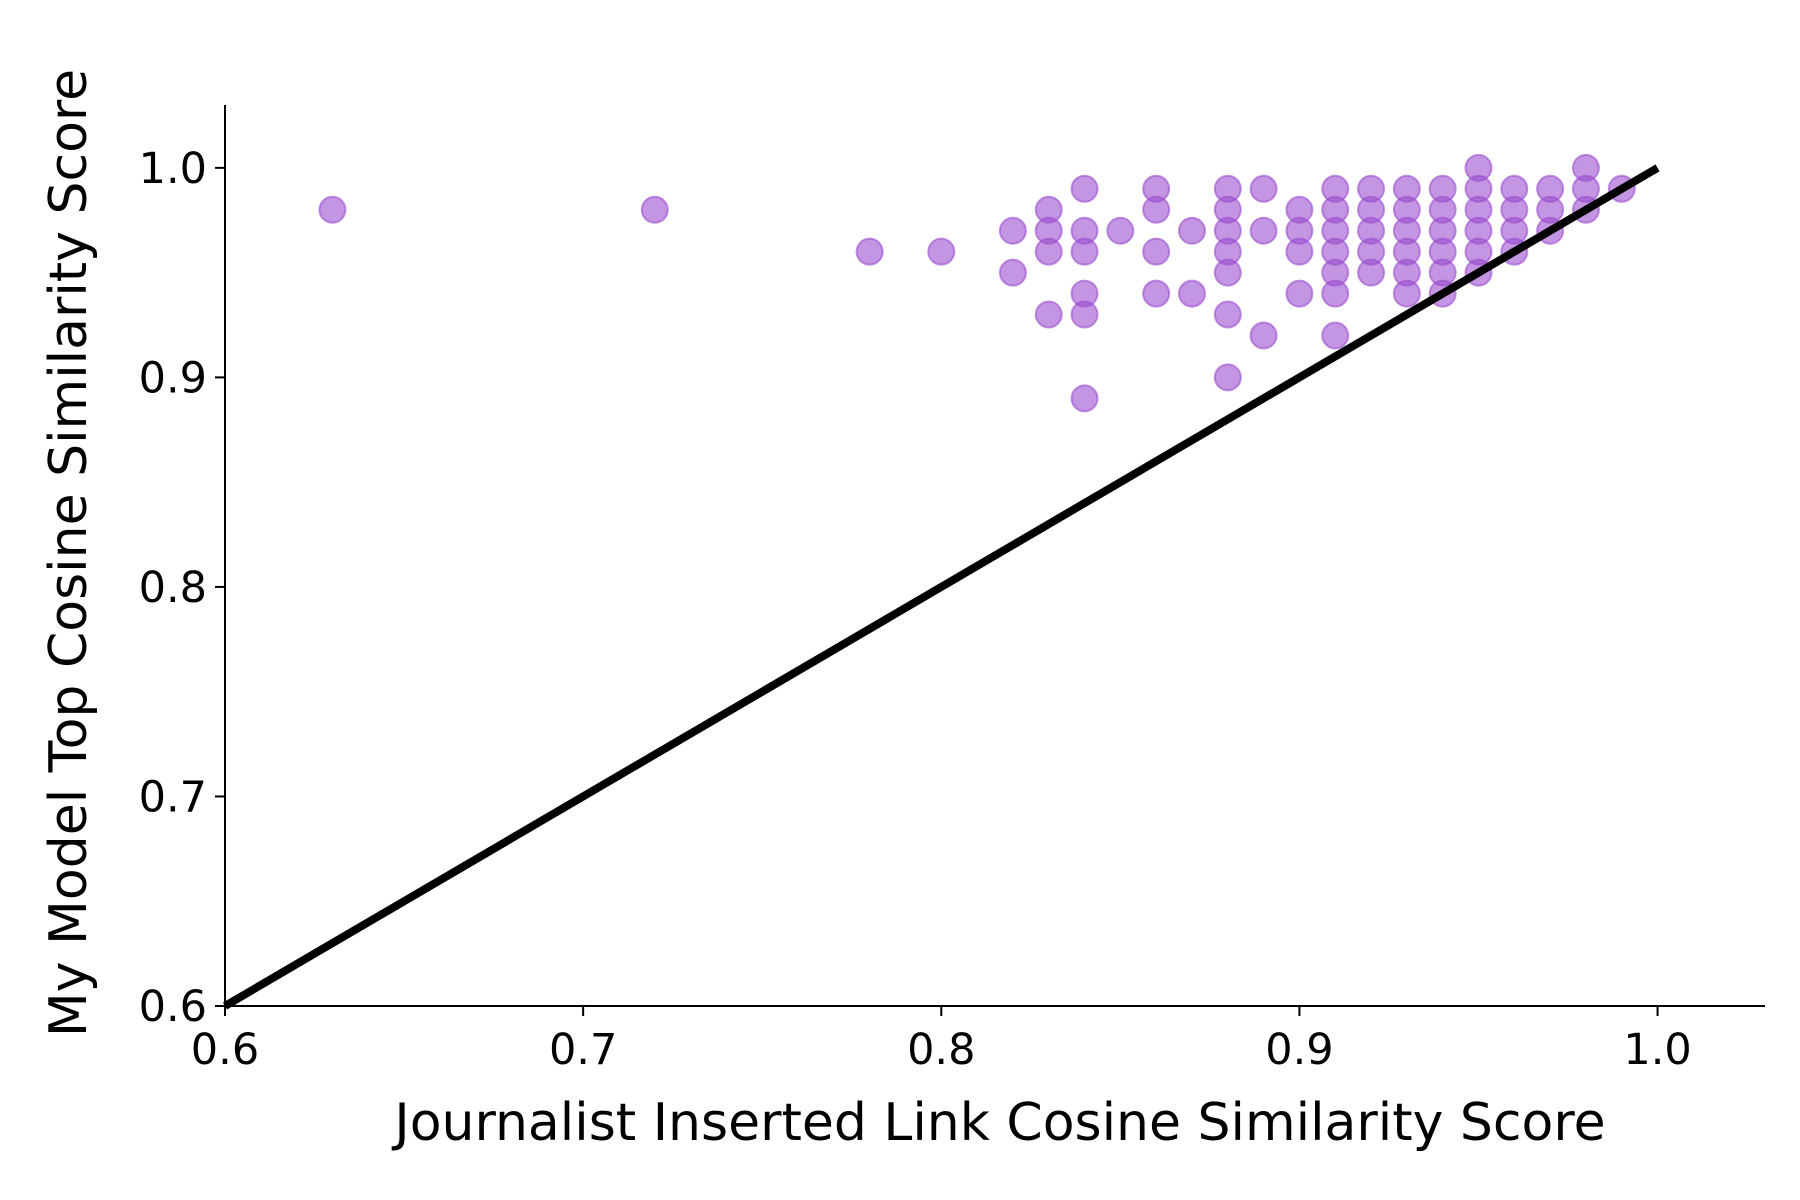  Describe the element at coordinates (1657, 1050) in the screenshot. I see `x-tick-label: 1.0` at that location.